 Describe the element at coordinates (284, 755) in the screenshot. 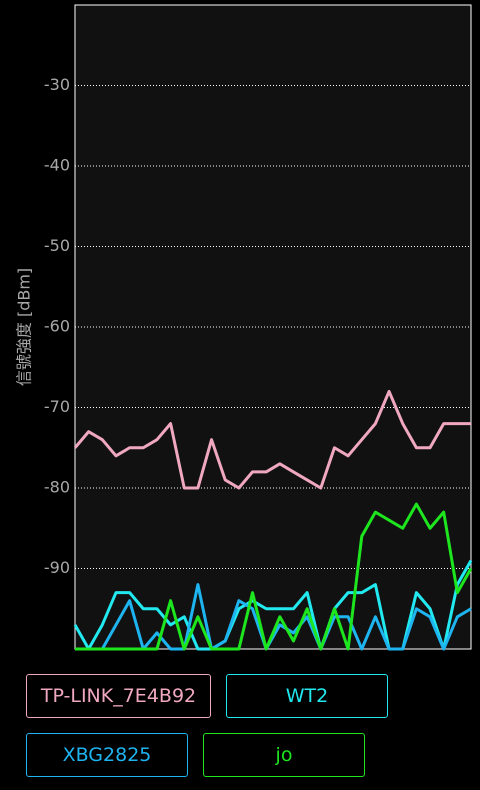

I see `legend-button: jo` at that location.